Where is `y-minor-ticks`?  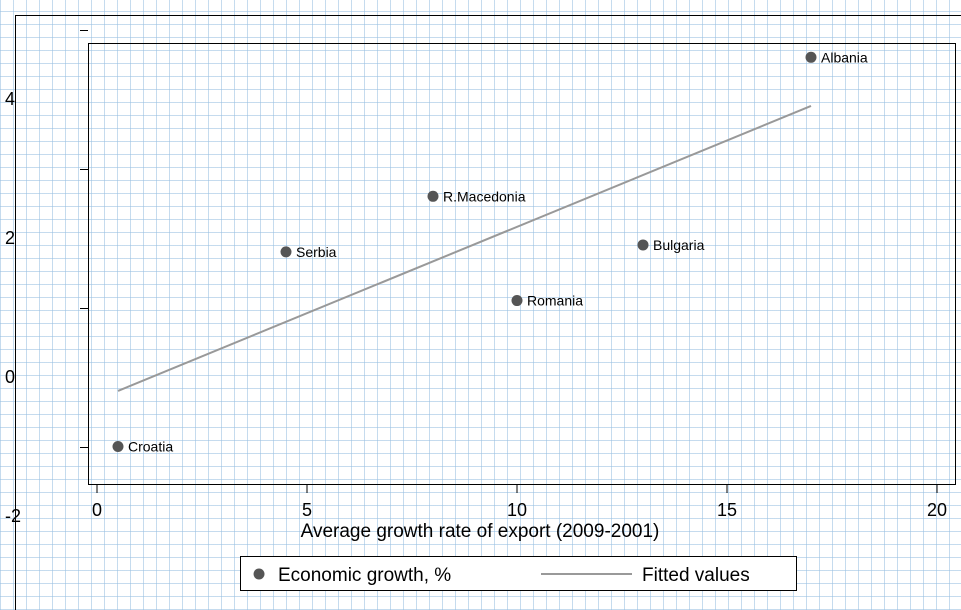 y-minor-ticks is located at coordinates (84, 239).